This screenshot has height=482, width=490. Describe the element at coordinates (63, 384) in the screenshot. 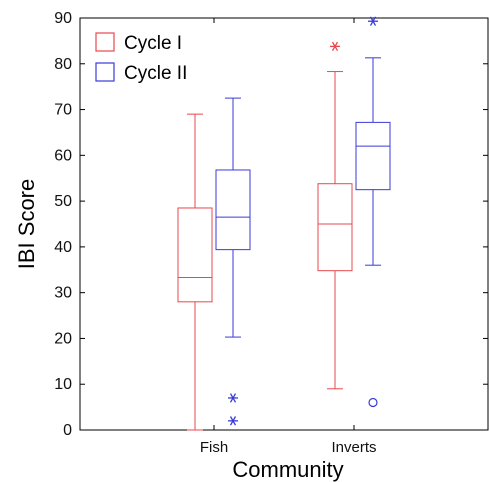

I see `y-tick-label: 10` at that location.